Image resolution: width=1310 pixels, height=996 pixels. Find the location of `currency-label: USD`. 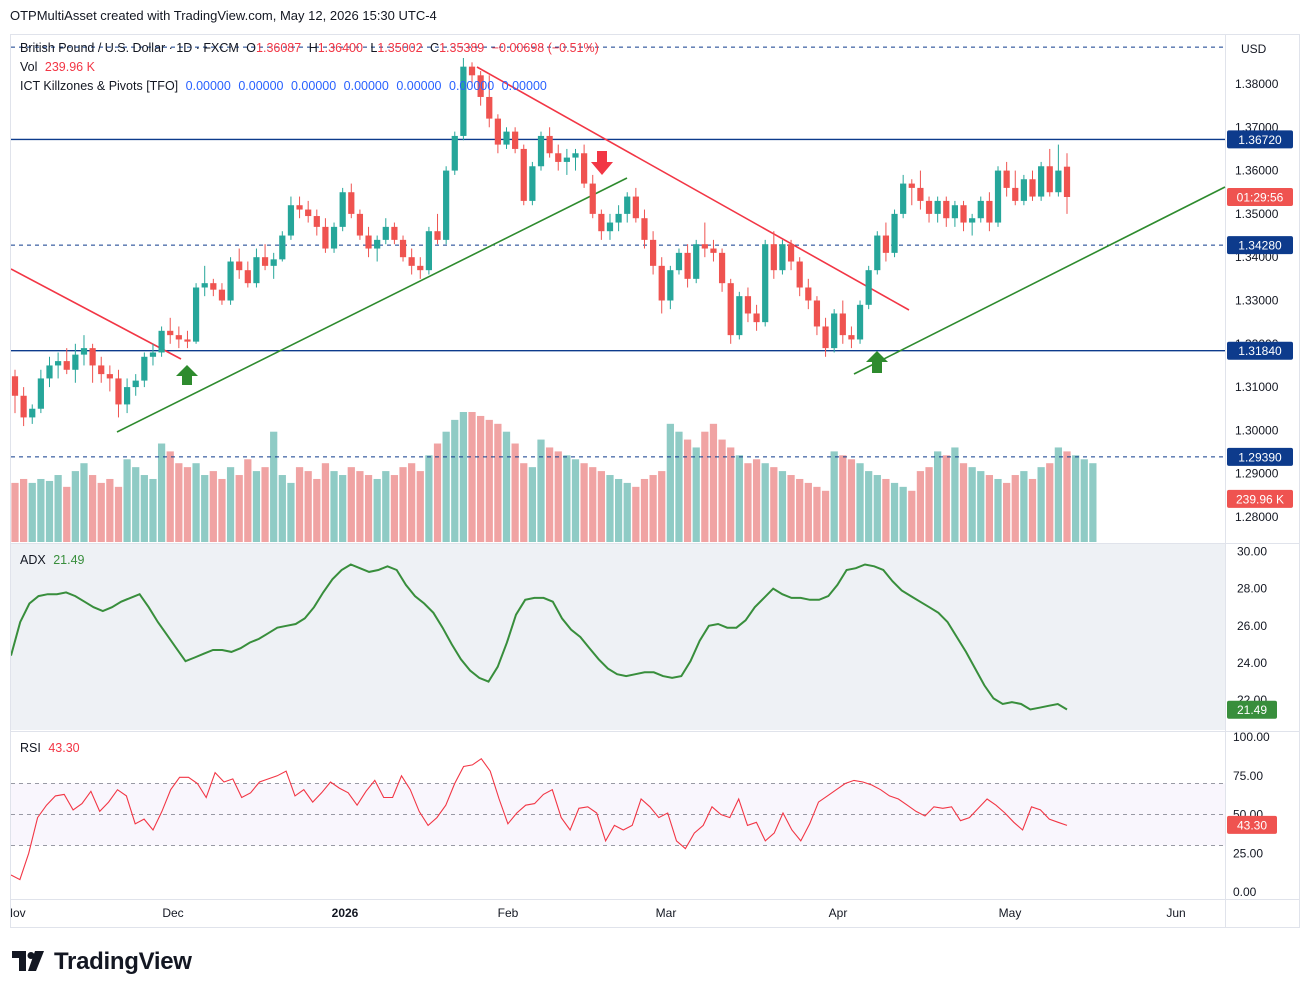

currency-label: USD is located at coordinates (1254, 49).